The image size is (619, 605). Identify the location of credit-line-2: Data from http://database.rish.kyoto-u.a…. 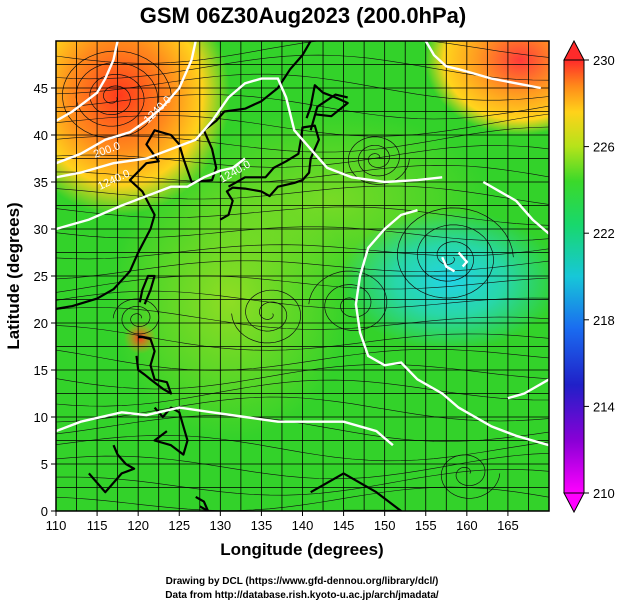
(302, 595).